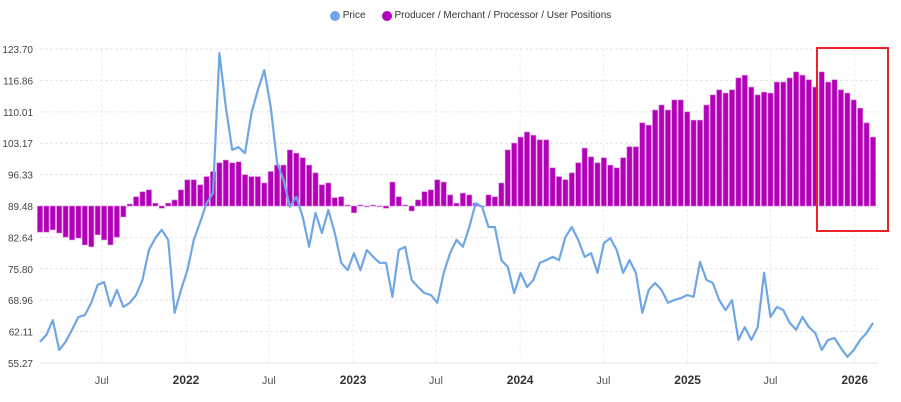 This screenshot has height=402, width=901. I want to click on y-tick-label: 82.64, so click(20, 238).